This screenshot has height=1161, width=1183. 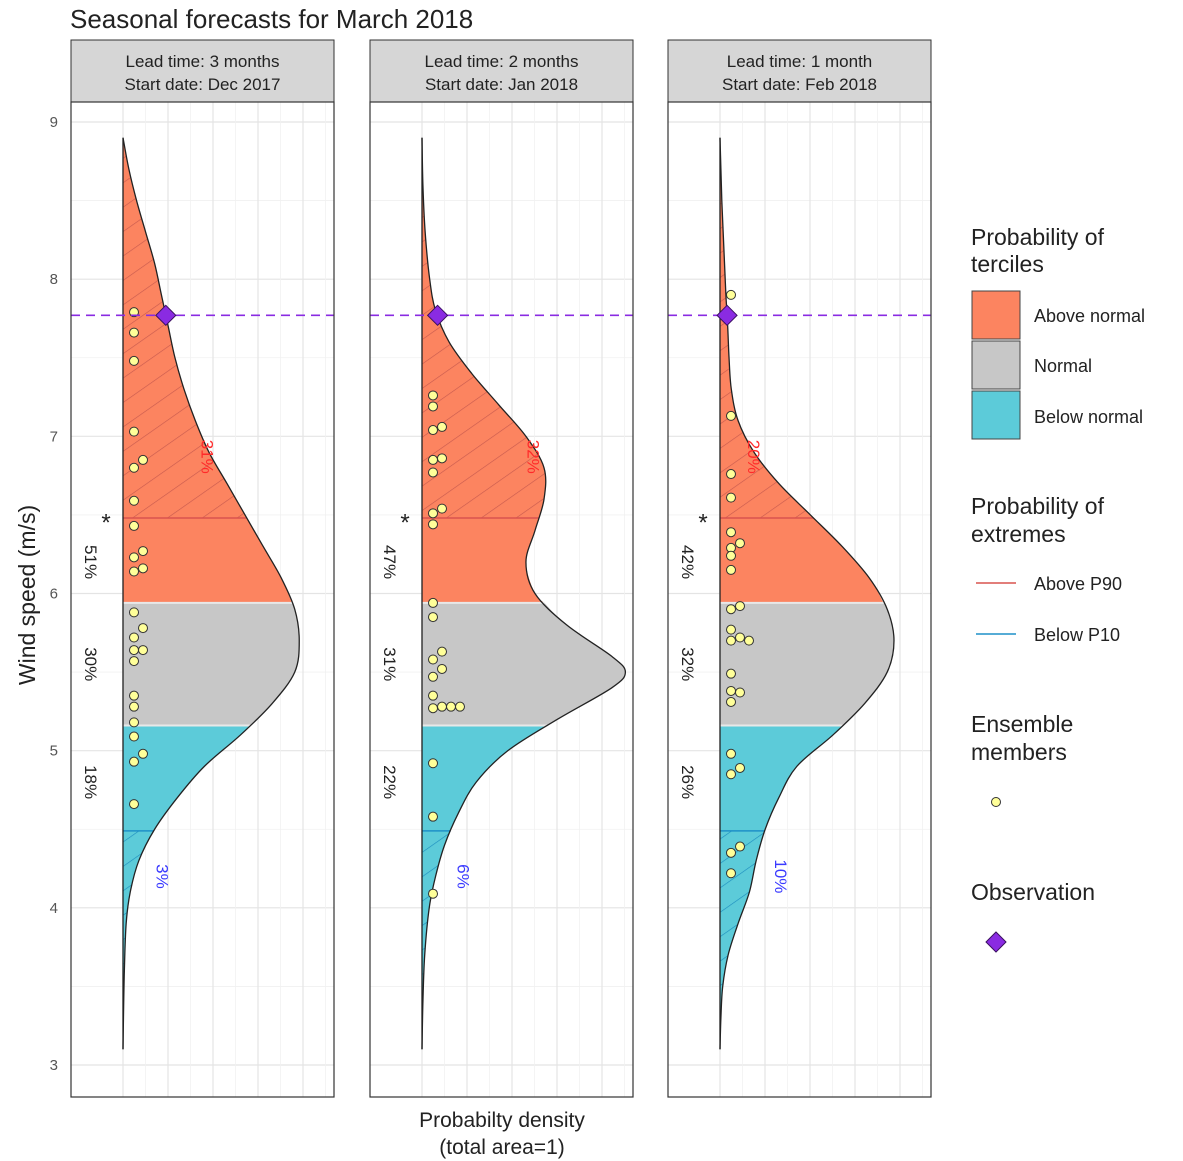 I want to click on observation-marker, so click(x=727, y=315).